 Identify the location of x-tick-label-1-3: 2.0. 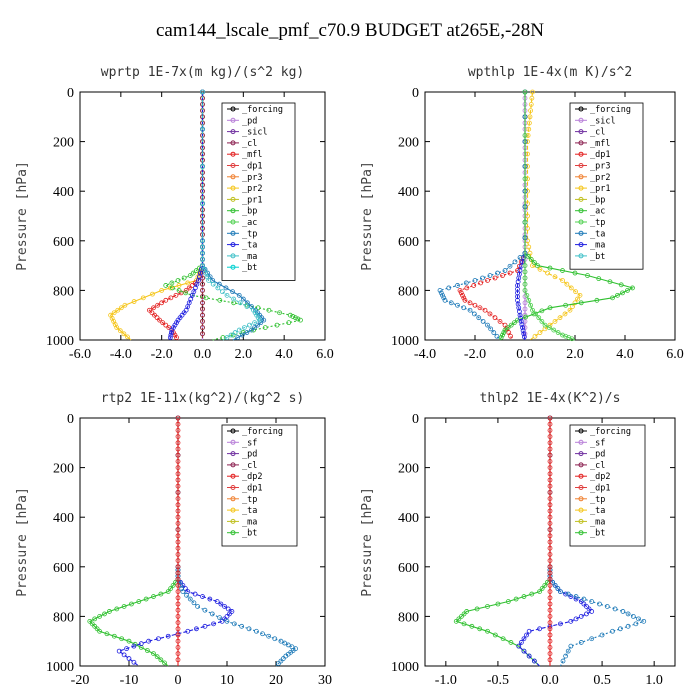
(575, 354).